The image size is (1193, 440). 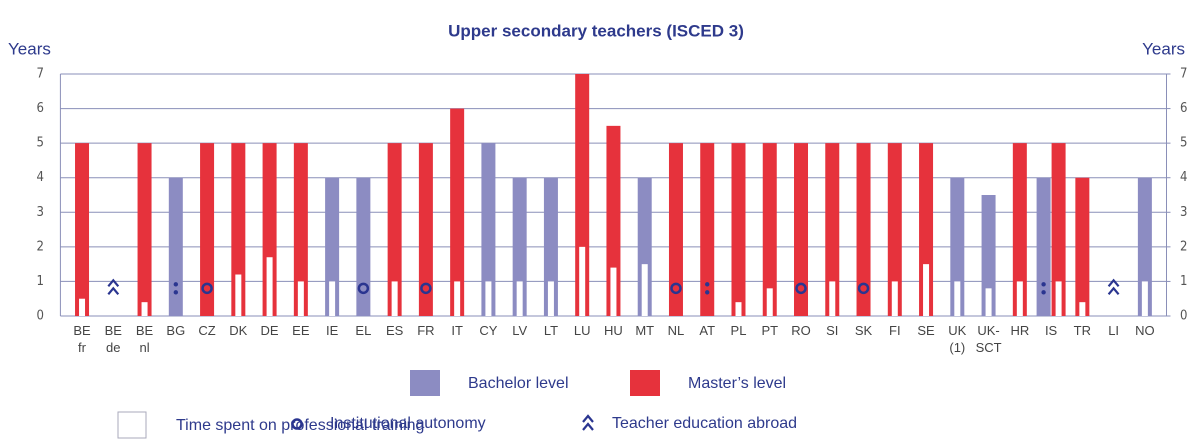 I want to click on x-tick-label-line: LI, so click(x=1113, y=330).